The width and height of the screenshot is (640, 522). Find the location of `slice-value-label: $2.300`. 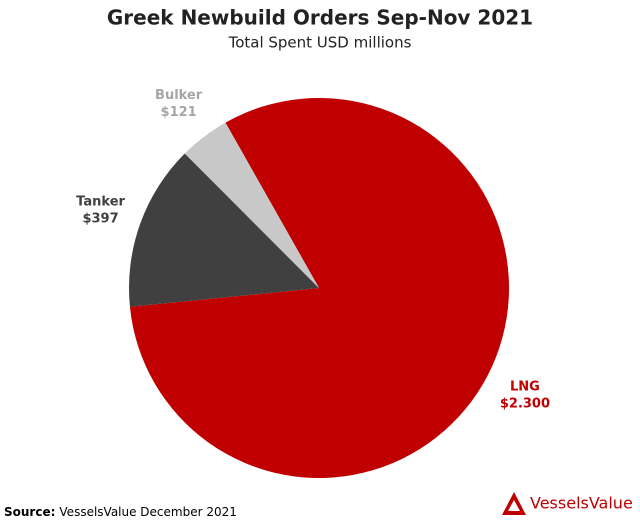

slice-value-label: $2.300 is located at coordinates (525, 403).